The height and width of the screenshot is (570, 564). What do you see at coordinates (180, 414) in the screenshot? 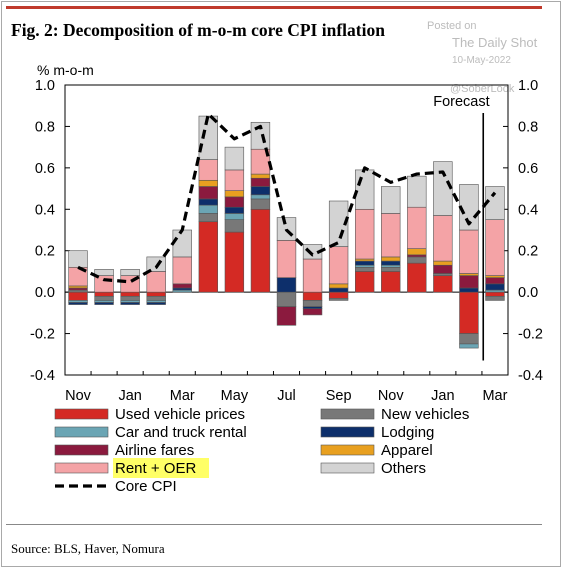
I see `legend-label: Used vehicle prices` at bounding box center [180, 414].